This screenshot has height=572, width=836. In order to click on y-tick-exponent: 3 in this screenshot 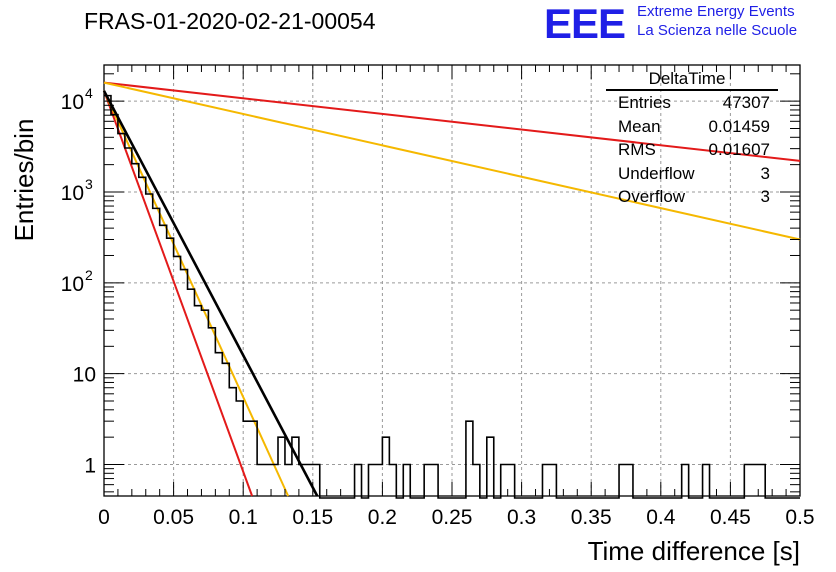, I will do `click(89, 184)`.